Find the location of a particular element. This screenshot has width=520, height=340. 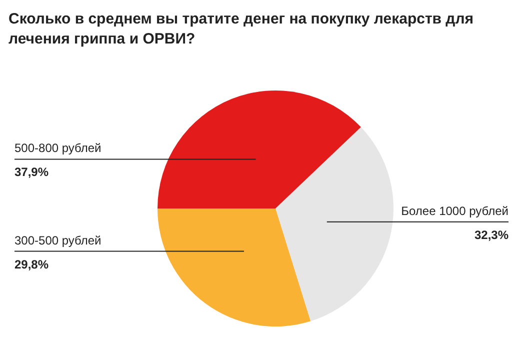

data-label: 32,3% is located at coordinates (491, 235).